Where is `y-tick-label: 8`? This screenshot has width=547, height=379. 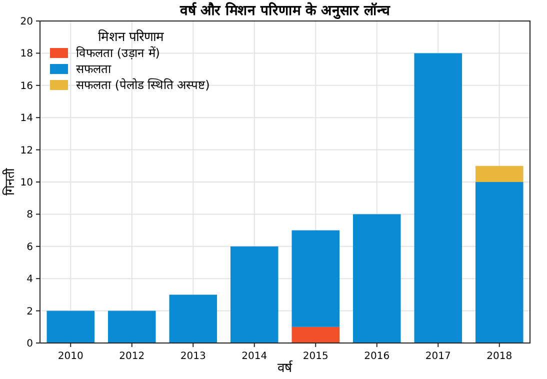
y-tick-label: 8 is located at coordinates (29, 215).